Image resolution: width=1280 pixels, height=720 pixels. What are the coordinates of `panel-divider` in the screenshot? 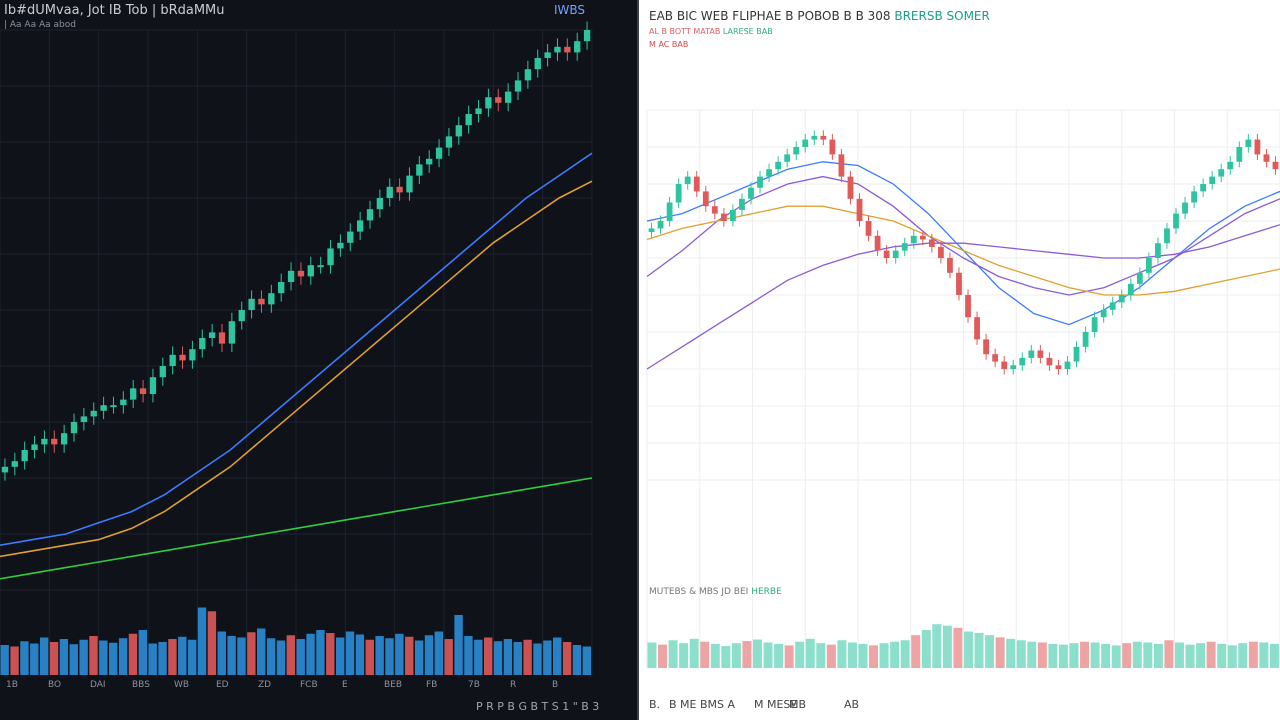 It's located at (638, 360).